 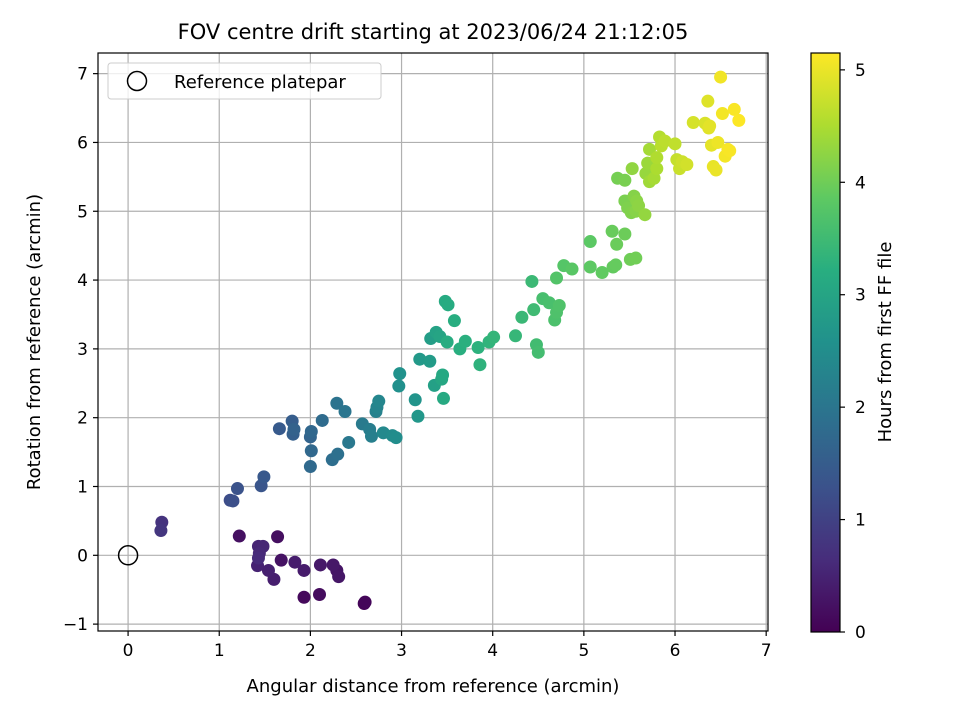 I want to click on y-tick-label: 0, so click(x=82, y=556).